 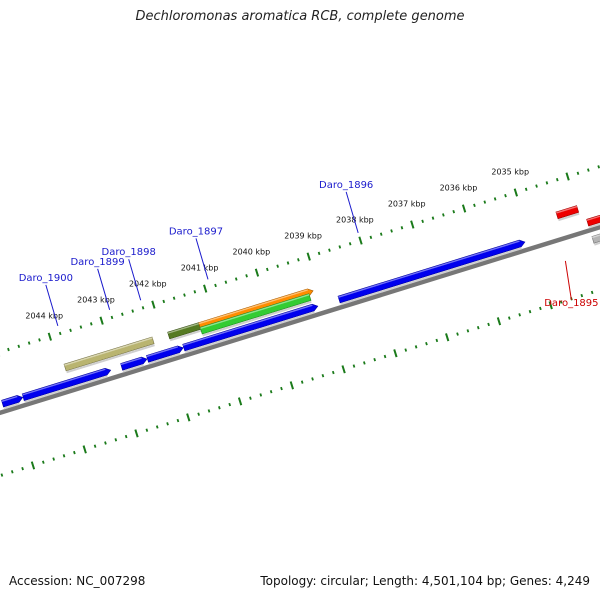 What do you see at coordinates (593, 221) in the screenshot?
I see `gene-feature-red` at bounding box center [593, 221].